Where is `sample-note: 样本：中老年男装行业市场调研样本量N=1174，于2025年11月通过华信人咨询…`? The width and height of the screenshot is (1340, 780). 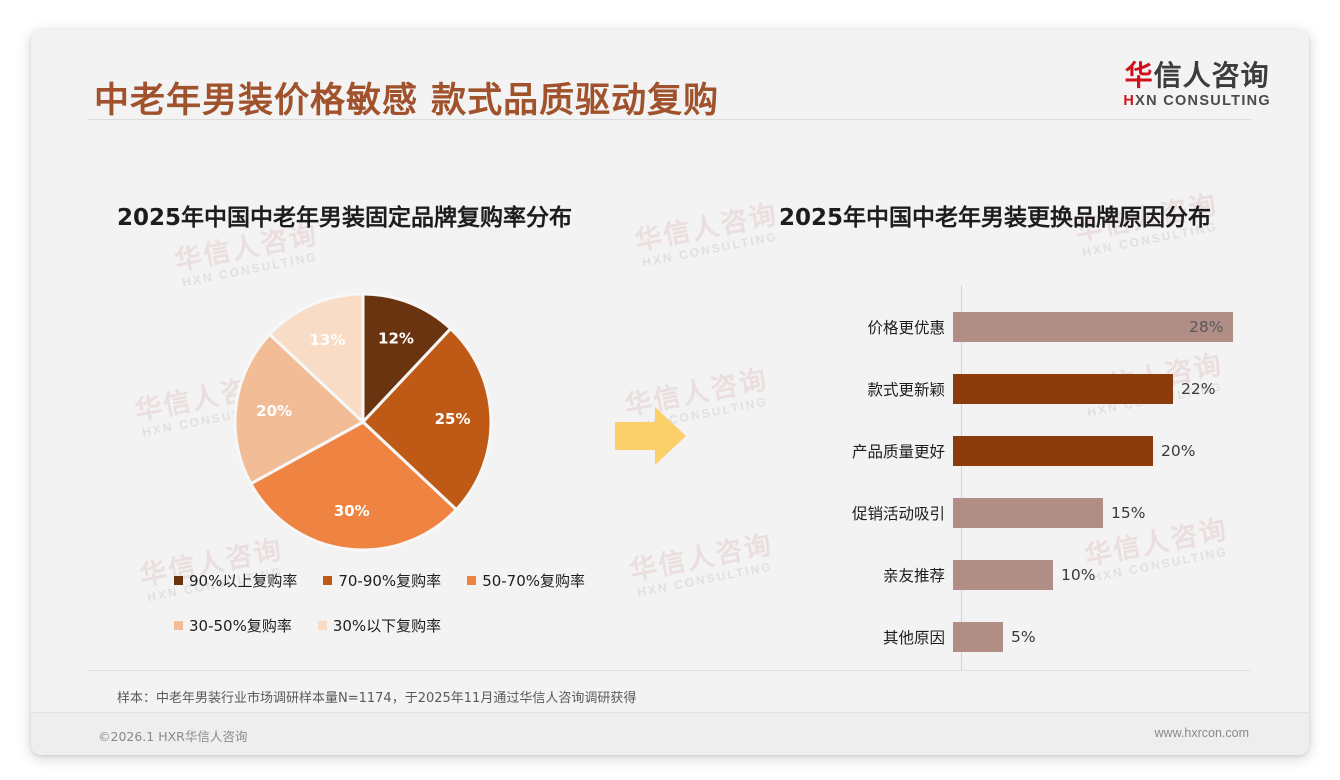 sample-note: 样本：中老年男装行业市场调研样本量N=1174，于2025年11月通过华信人咨询… is located at coordinates (377, 698).